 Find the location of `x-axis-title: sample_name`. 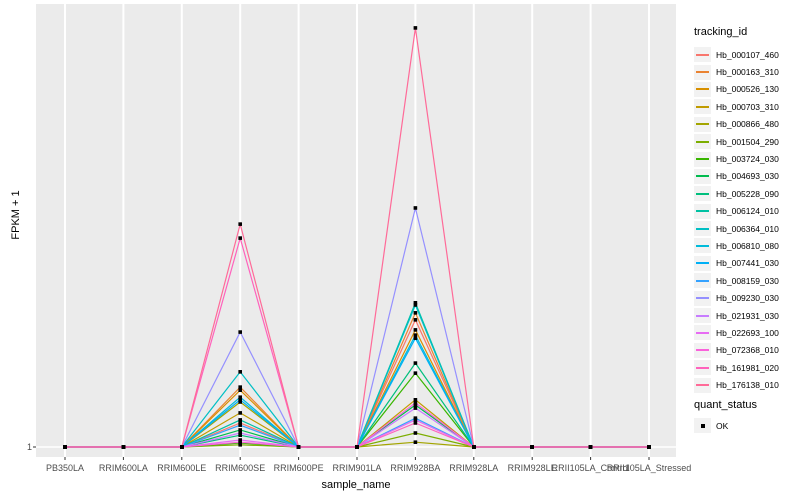

x-axis-title: sample_name is located at coordinates (356, 485).